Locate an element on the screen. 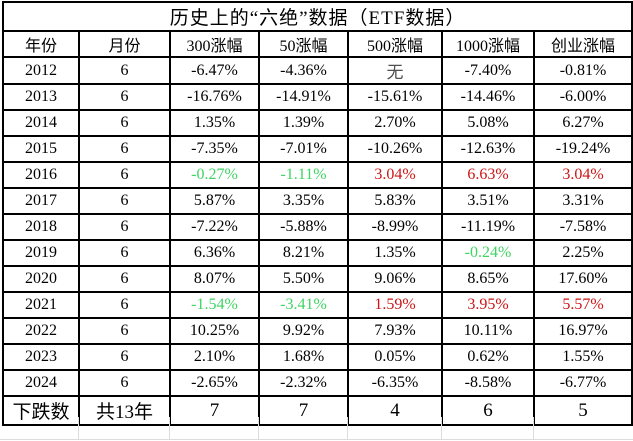 Image resolution: width=633 pixels, height=441 pixels. value-cell: 5.57% is located at coordinates (582, 305).